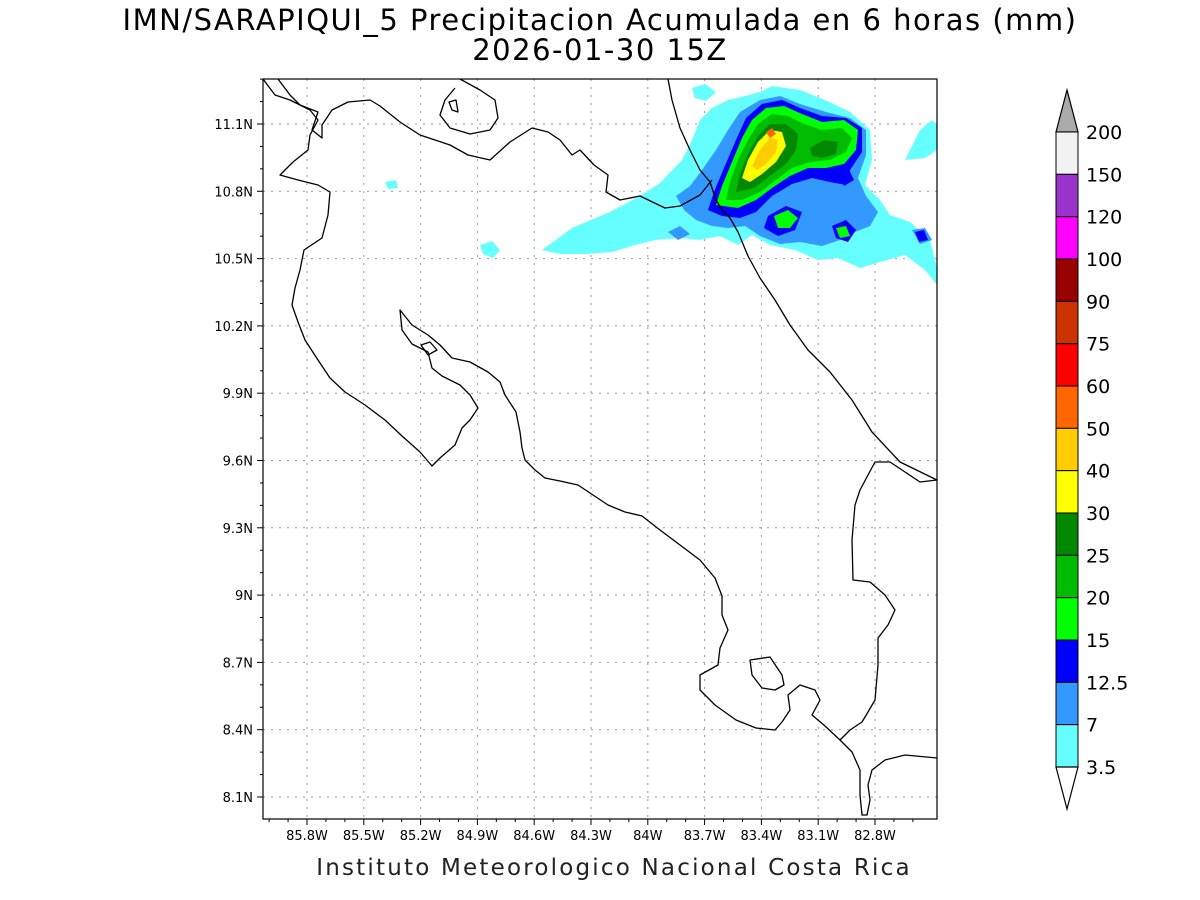 The height and width of the screenshot is (900, 1200). What do you see at coordinates (364, 836) in the screenshot?
I see `lon-tick-label: 85.5W` at bounding box center [364, 836].